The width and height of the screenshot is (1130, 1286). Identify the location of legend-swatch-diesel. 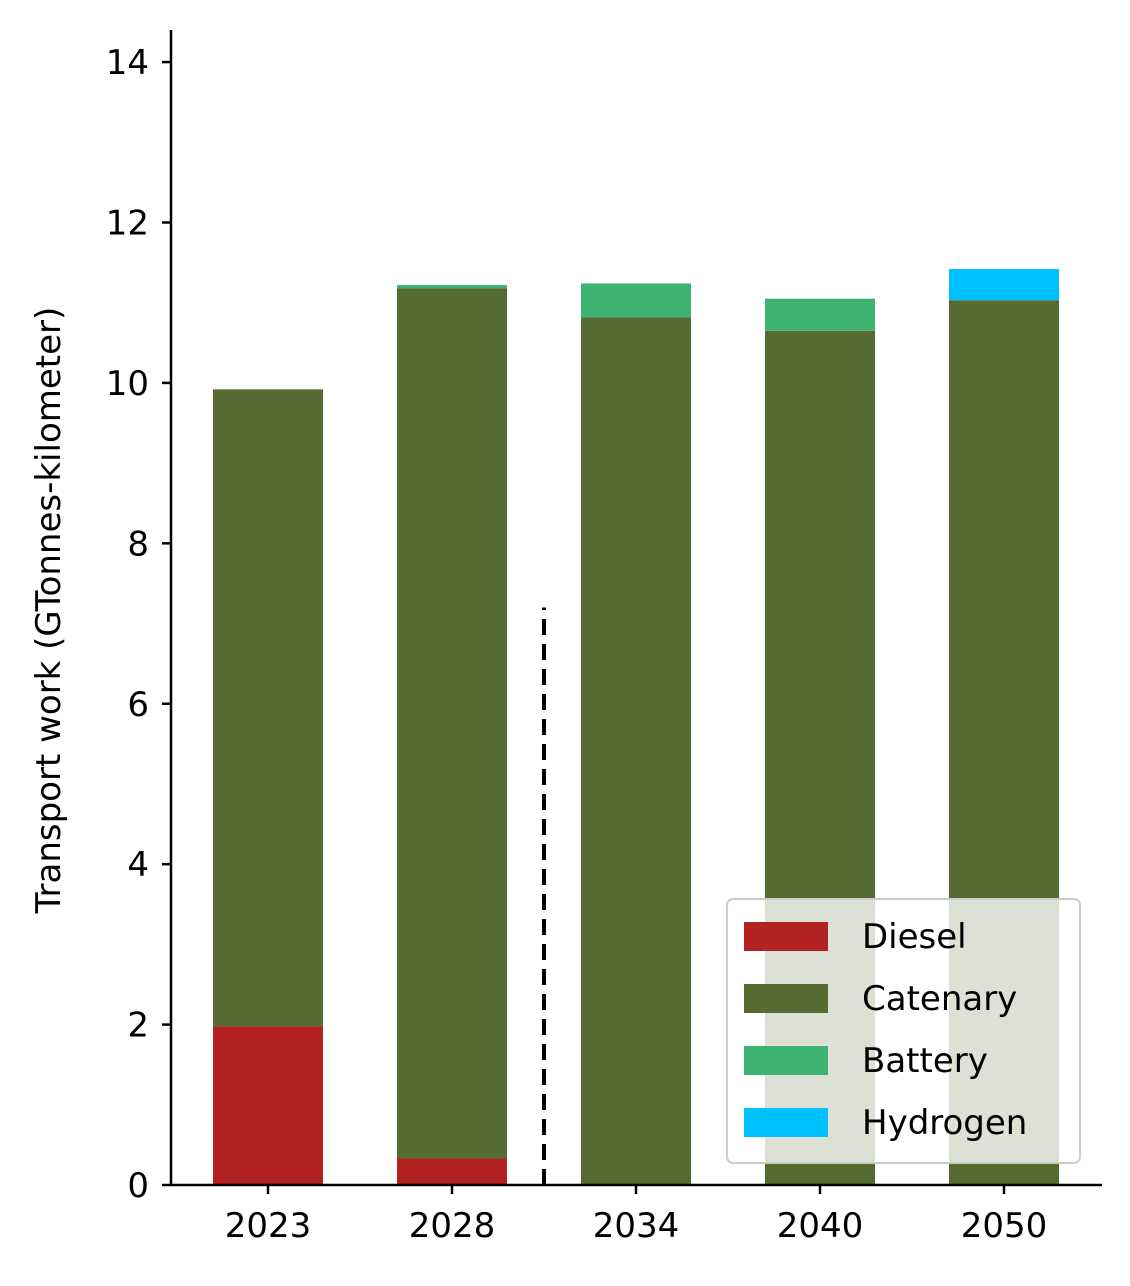
(786, 936).